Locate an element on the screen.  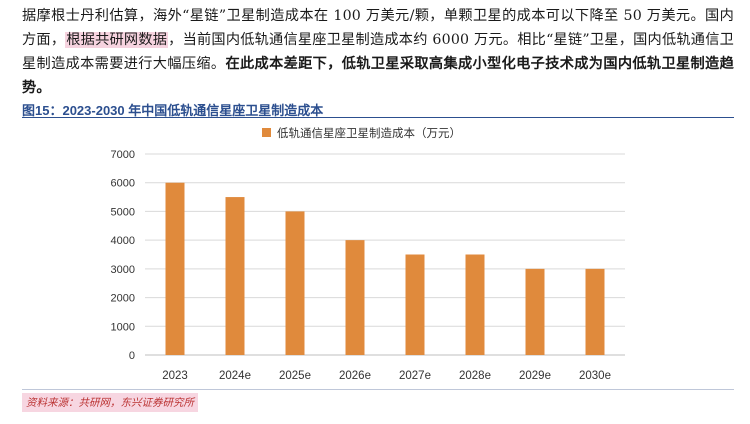
title-rule is located at coordinates (378, 117).